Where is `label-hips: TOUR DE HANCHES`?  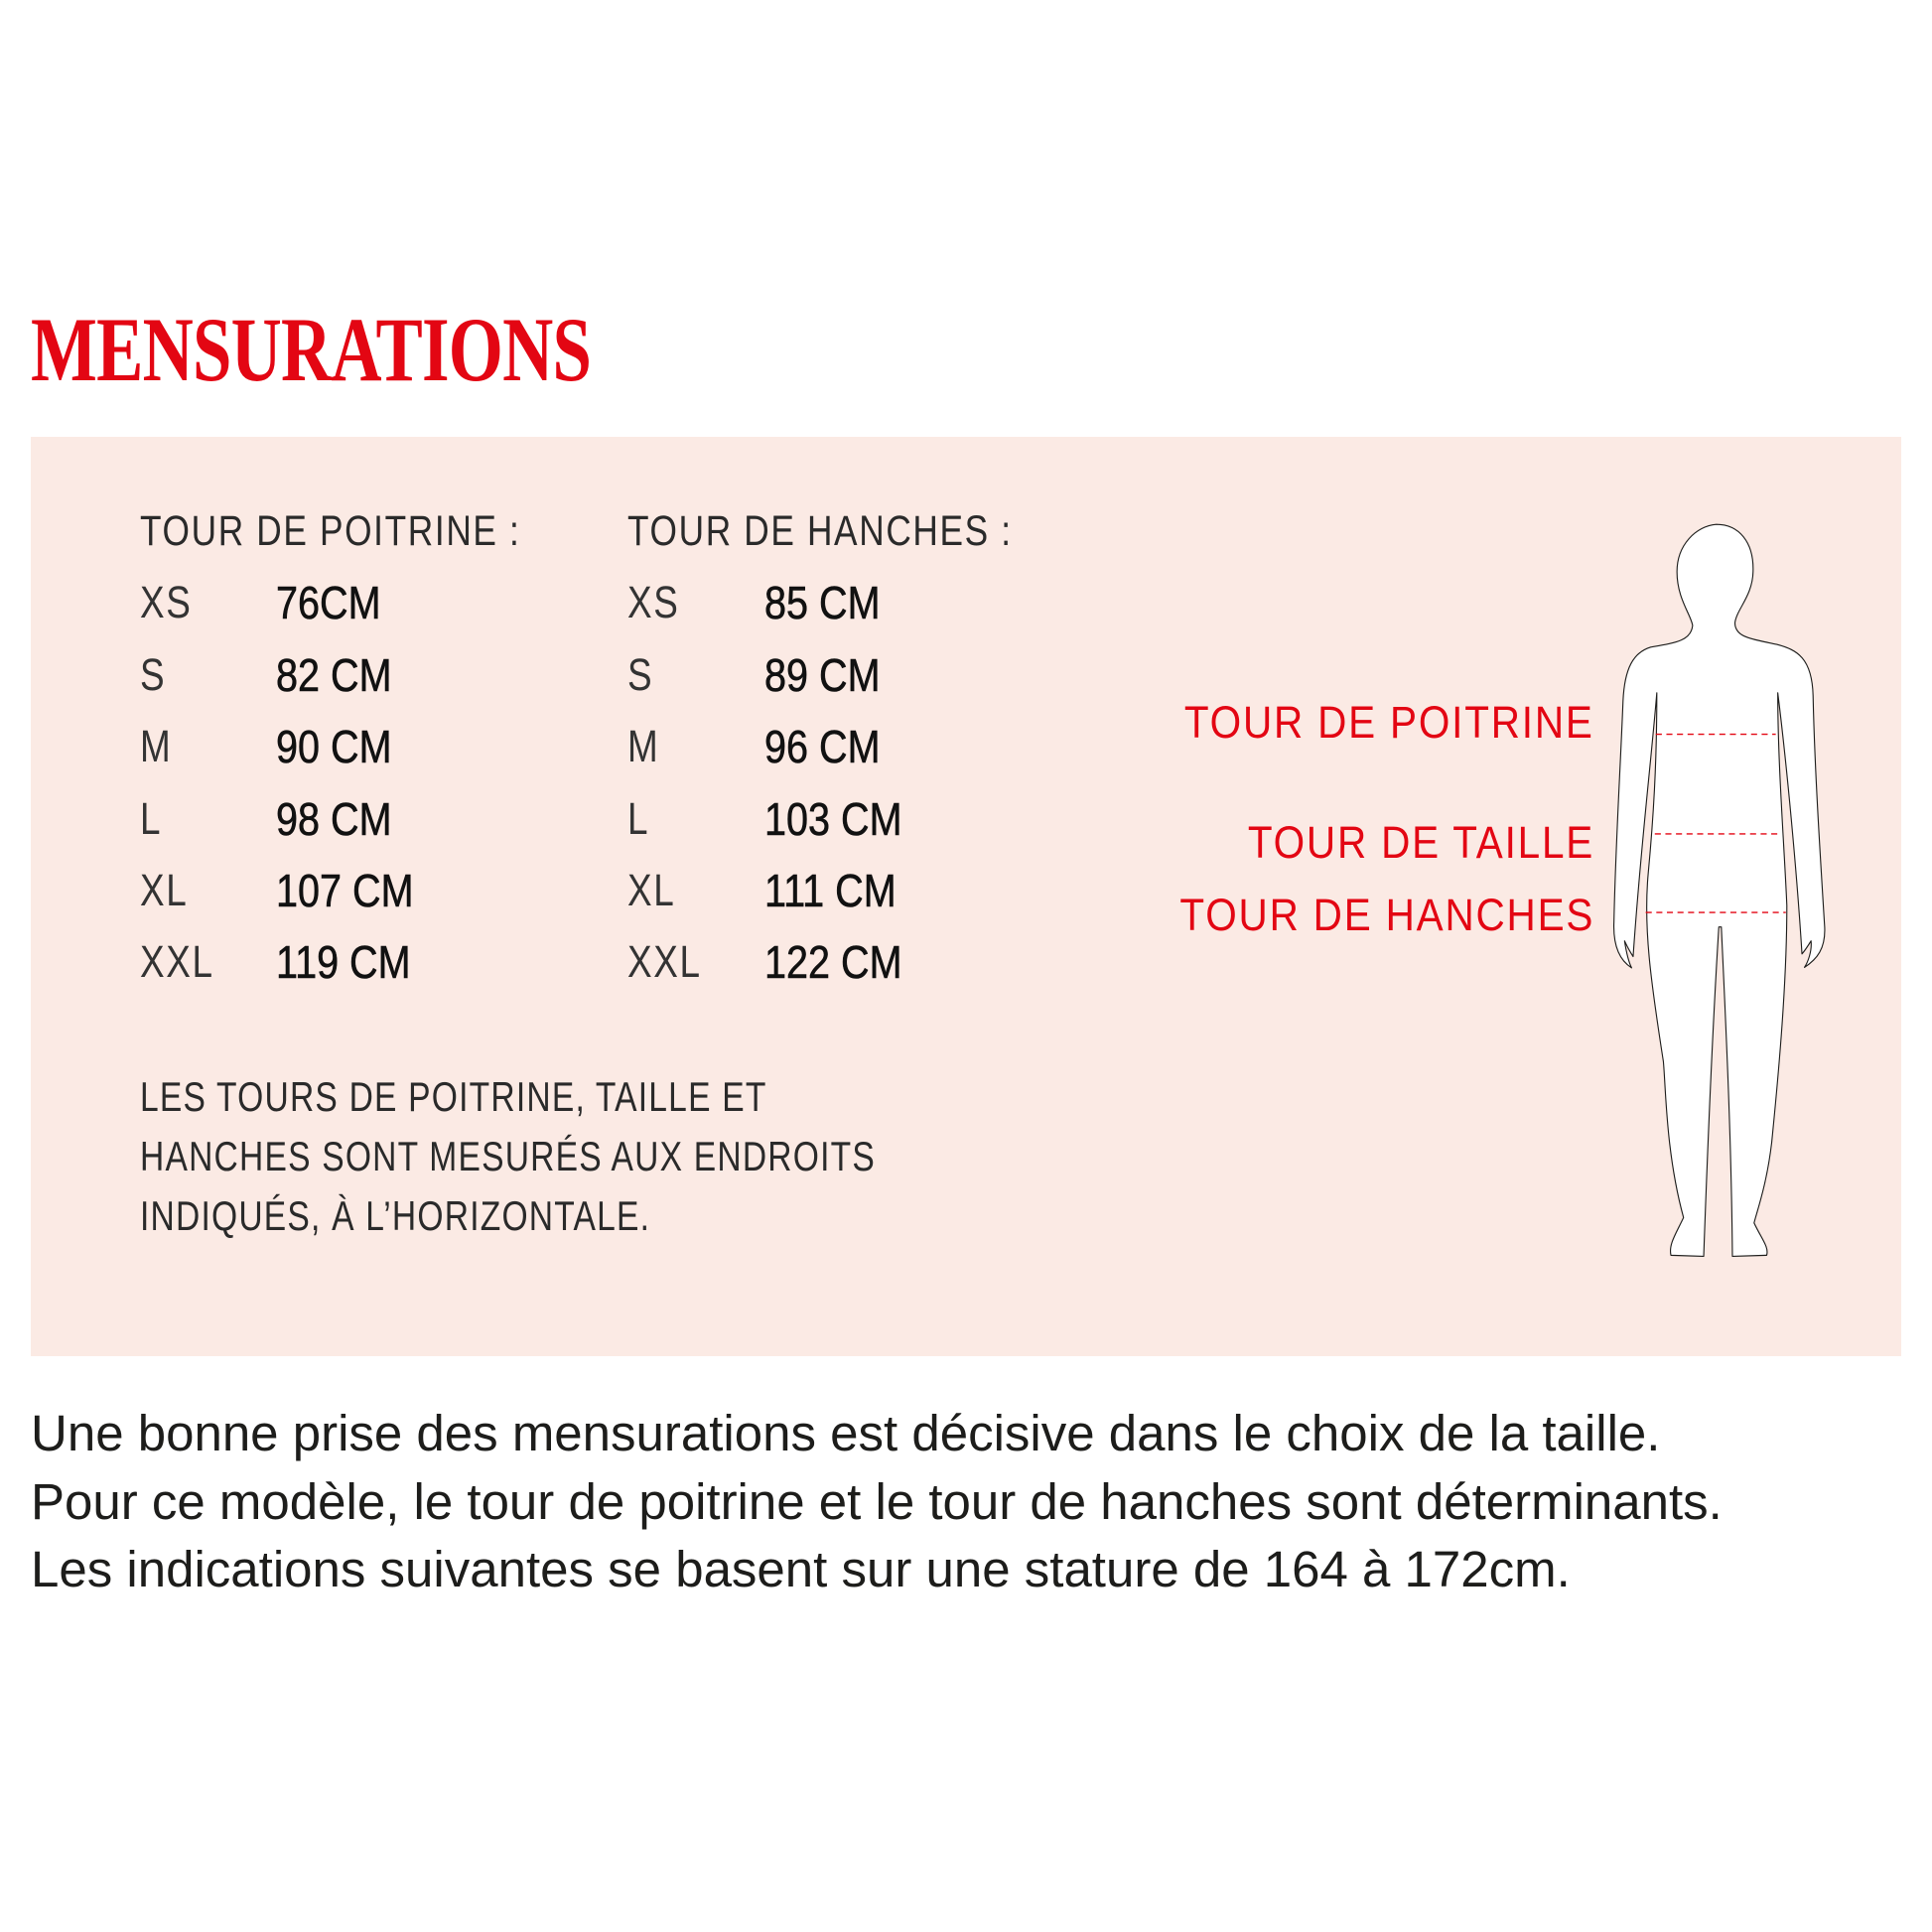
label-hips: TOUR DE HANCHES is located at coordinates (1387, 915).